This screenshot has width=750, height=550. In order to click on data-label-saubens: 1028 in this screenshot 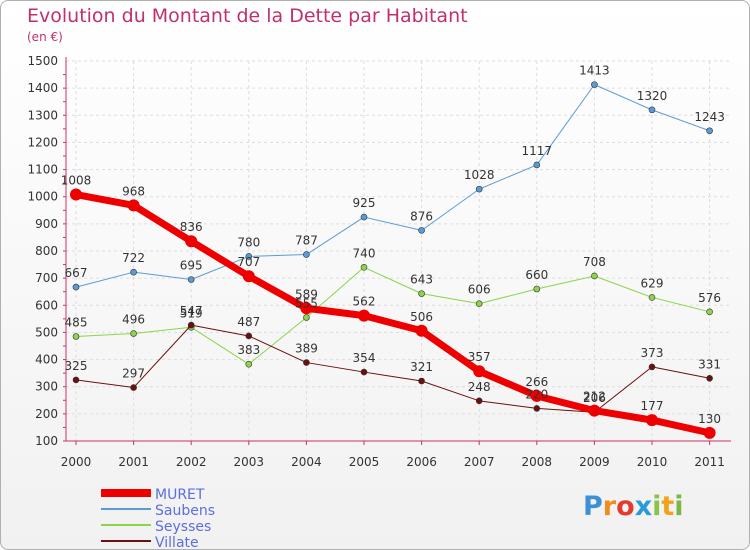, I will do `click(479, 175)`.